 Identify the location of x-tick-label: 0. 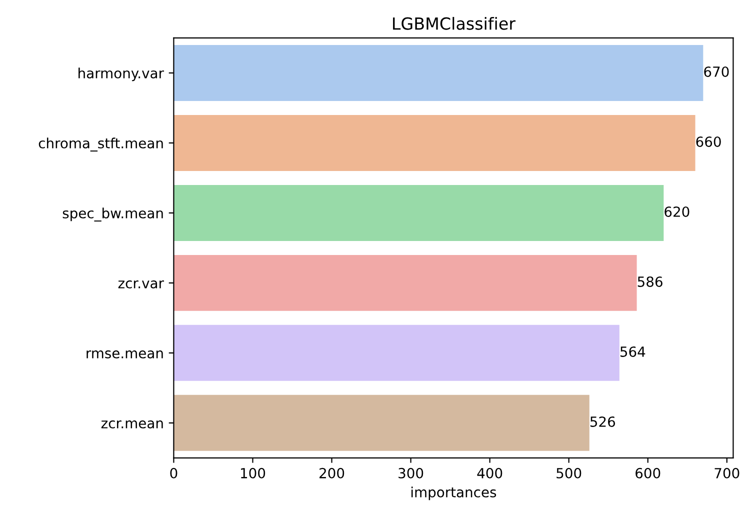
(174, 473).